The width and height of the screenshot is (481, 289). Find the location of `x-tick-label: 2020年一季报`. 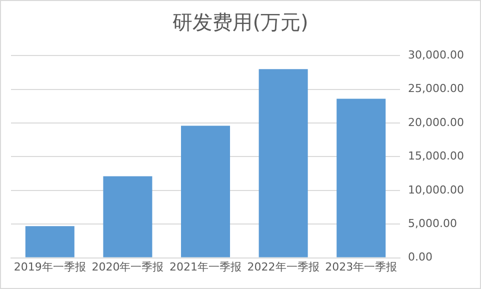

x-tick-label: 2020年一季报 is located at coordinates (128, 267).